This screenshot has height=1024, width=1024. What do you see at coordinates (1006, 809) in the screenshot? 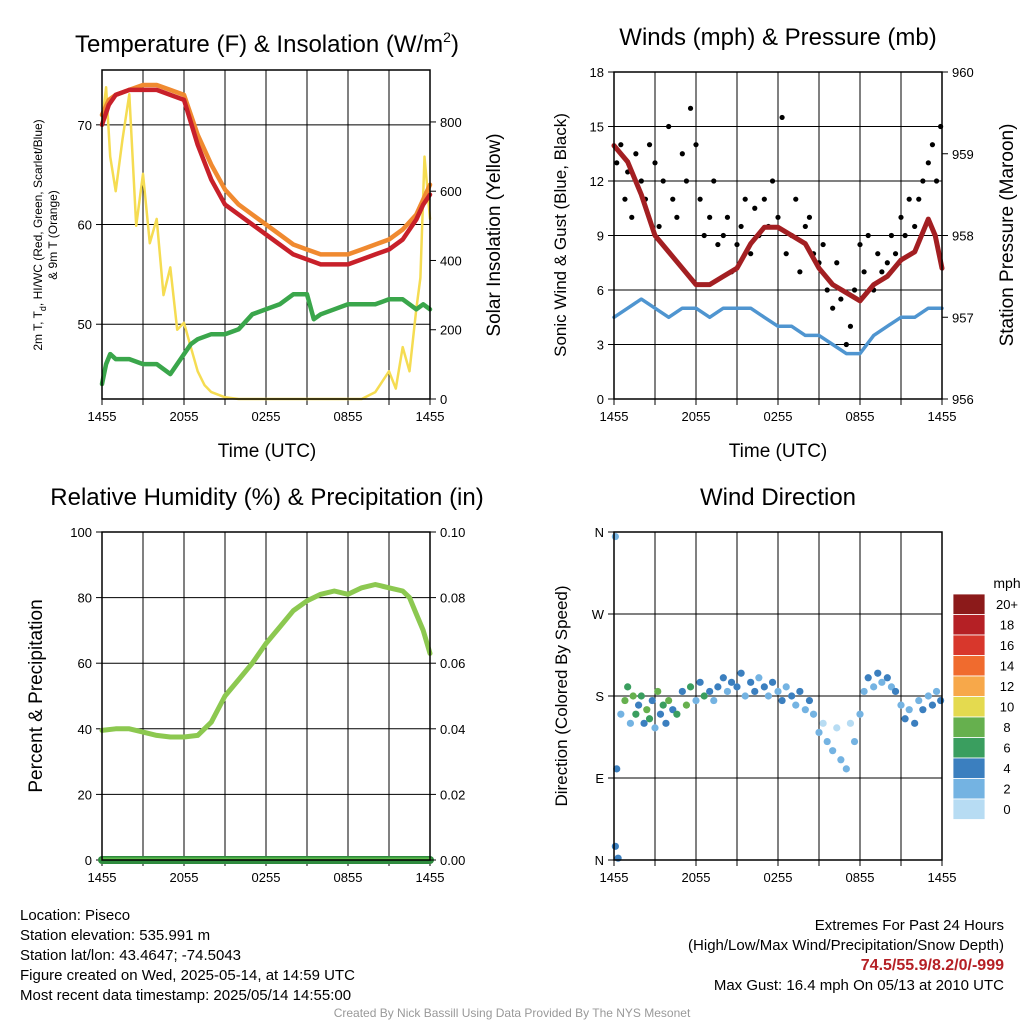
I see `speed-legend-label: 0` at bounding box center [1006, 809].